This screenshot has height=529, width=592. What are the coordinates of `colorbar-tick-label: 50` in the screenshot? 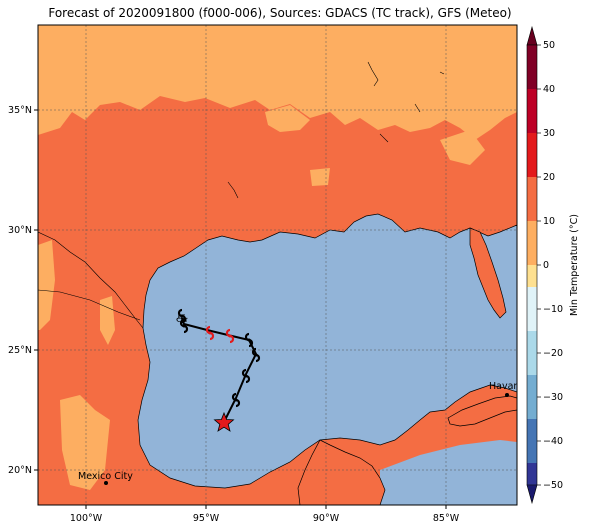 It's located at (549, 45).